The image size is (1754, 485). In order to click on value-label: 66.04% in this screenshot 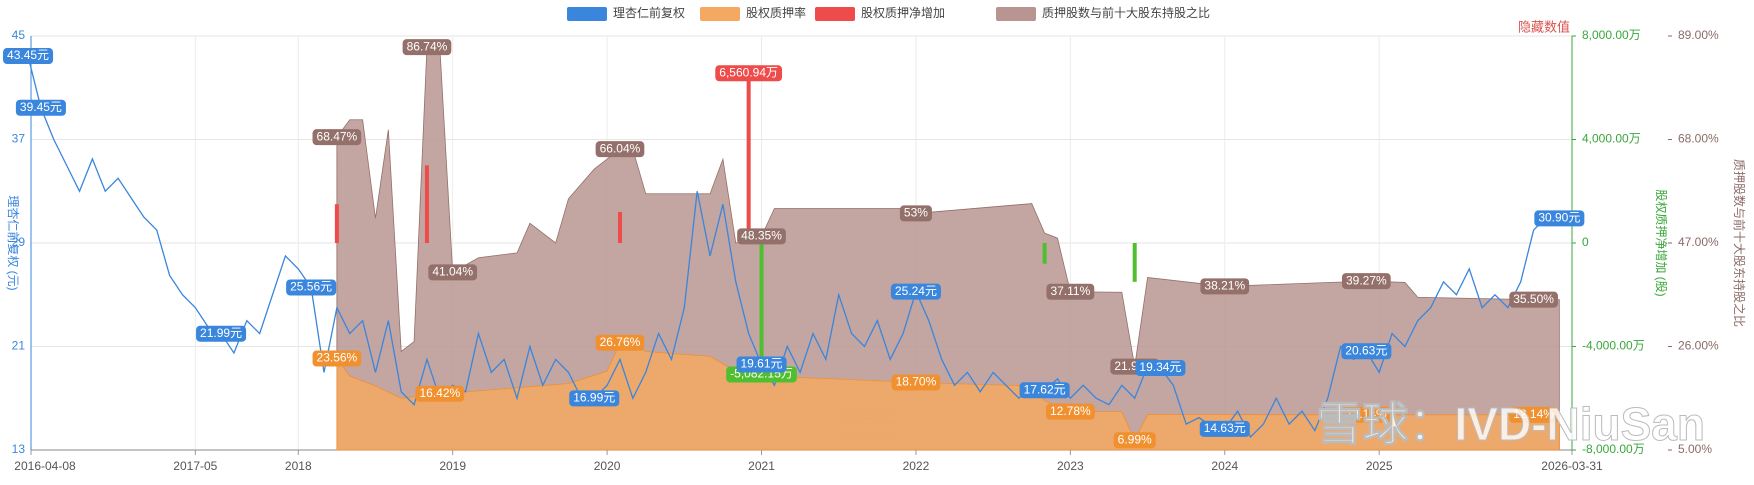, I will do `click(620, 149)`.